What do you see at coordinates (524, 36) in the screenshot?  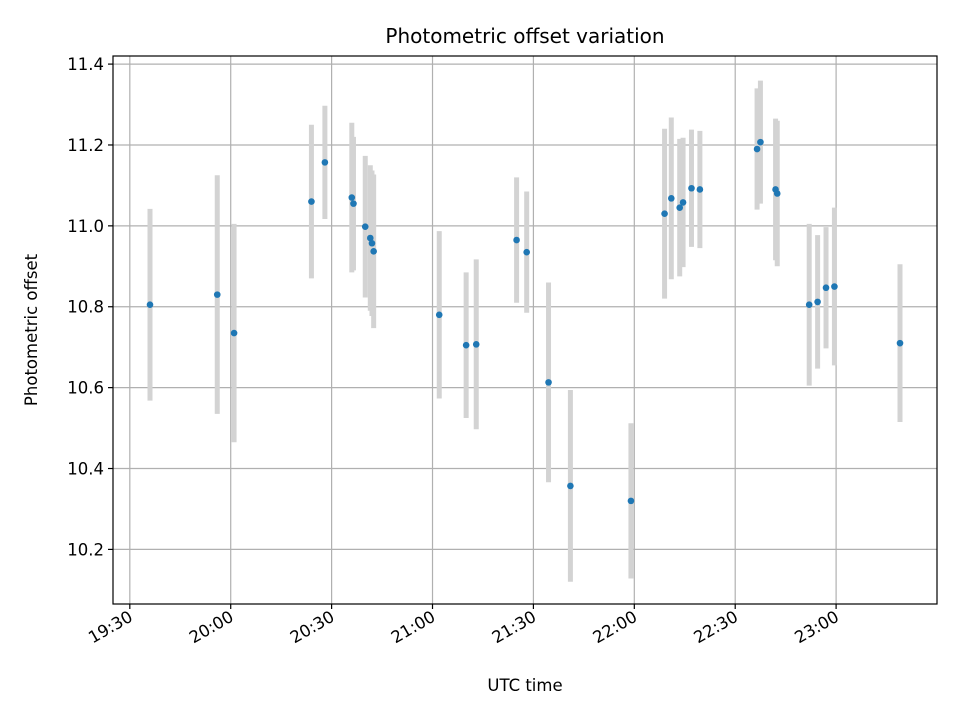 I see `chart-title: Photometric offset variation` at bounding box center [524, 36].